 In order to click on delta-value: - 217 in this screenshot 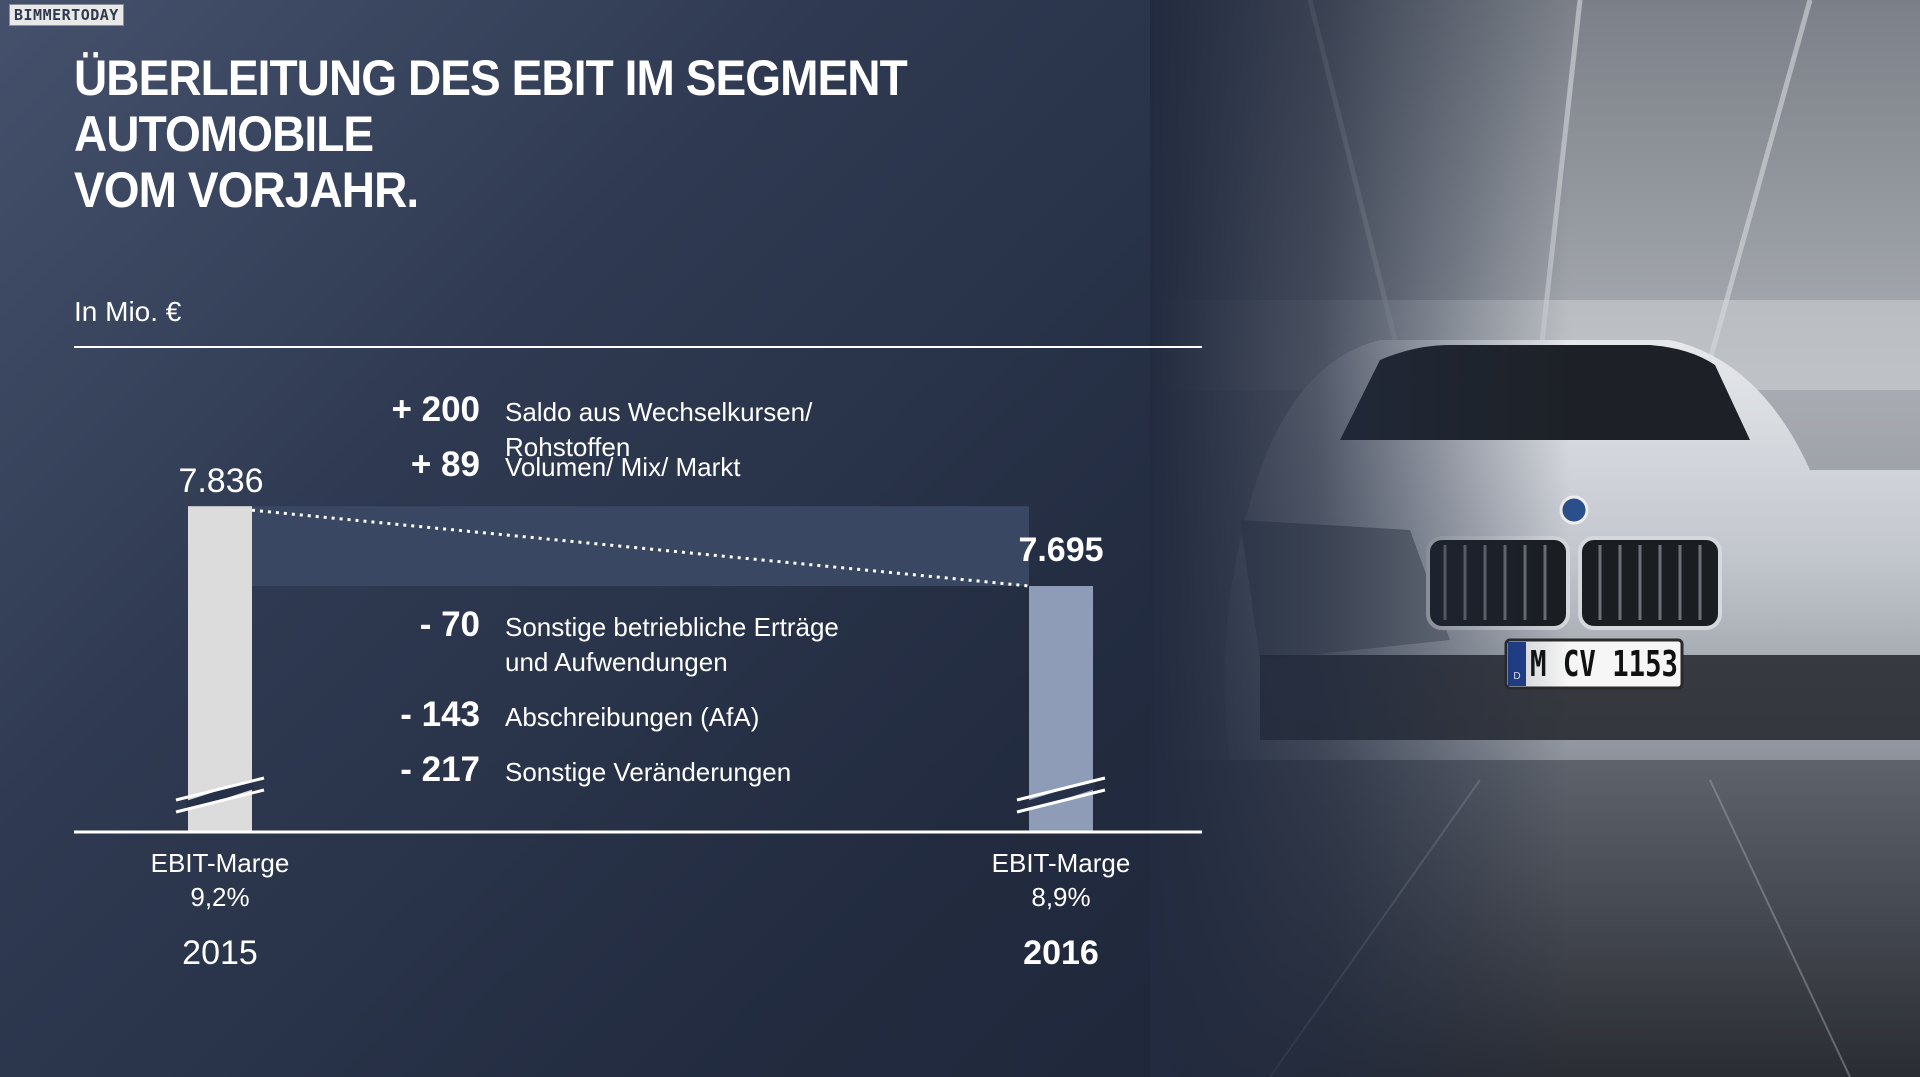, I will do `click(440, 769)`.